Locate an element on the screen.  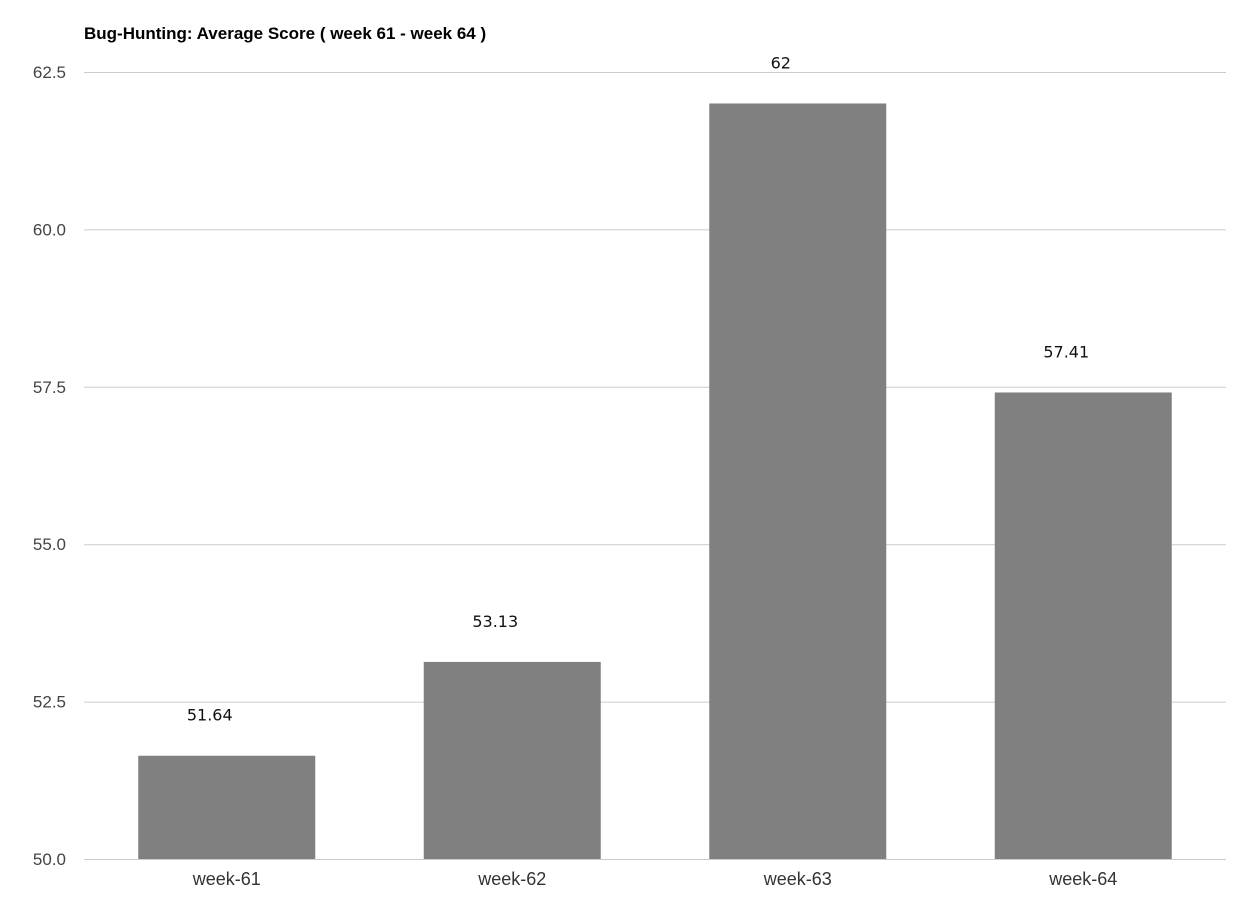
data-label-week-64: 57.41 is located at coordinates (1066, 351).